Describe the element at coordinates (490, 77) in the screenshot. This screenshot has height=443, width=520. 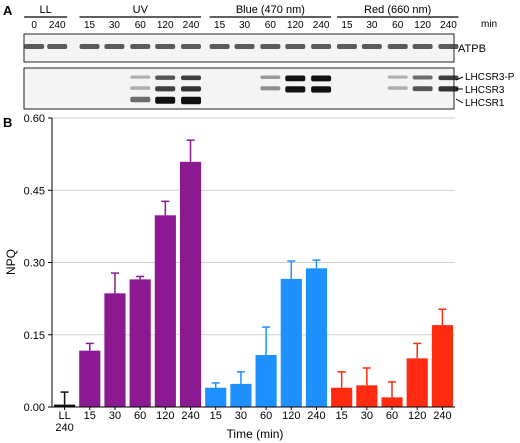
I see `lhcsr3p-label: LHCSR3-P` at that location.